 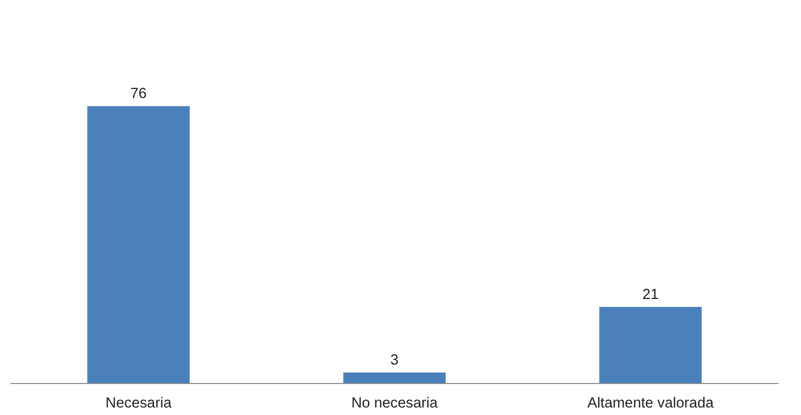 What do you see at coordinates (650, 294) in the screenshot?
I see `data-label: 21` at bounding box center [650, 294].